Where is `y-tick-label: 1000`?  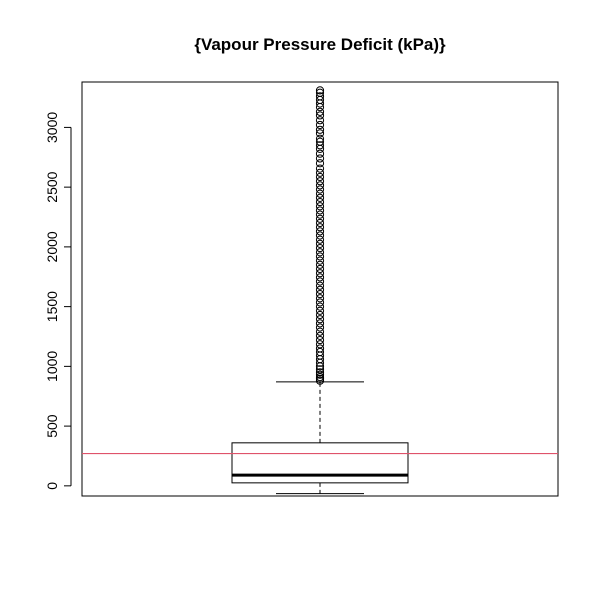 y-tick-label: 1000 is located at coordinates (52, 366).